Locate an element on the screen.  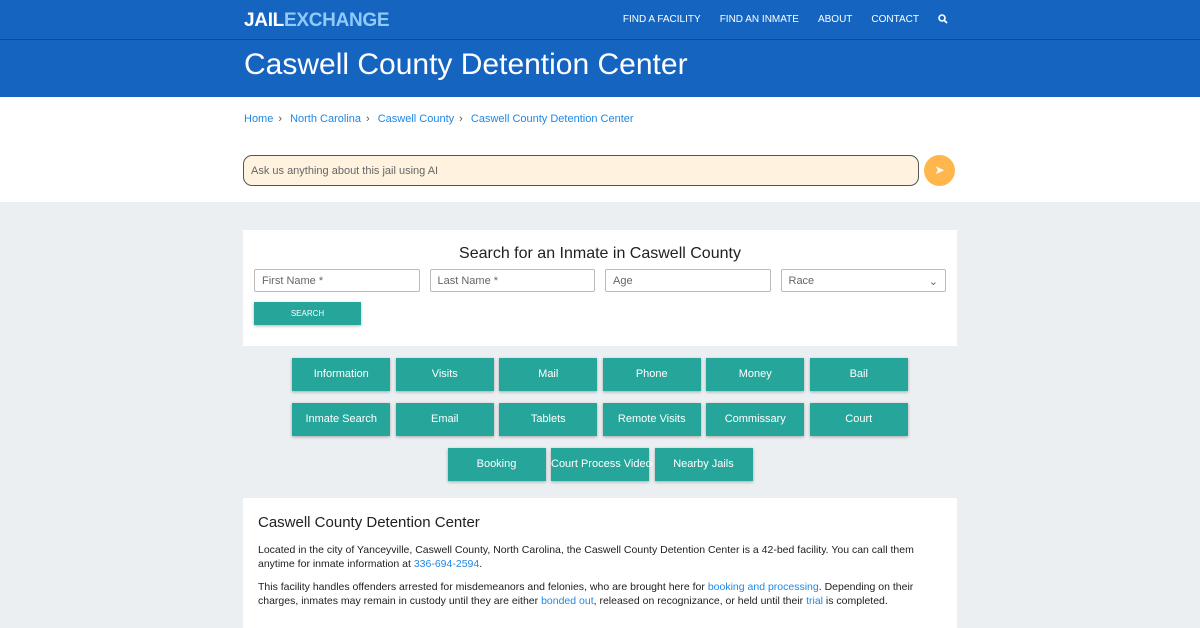
ai-question-input: Ask us anything about this jail using AI is located at coordinates (581, 170).